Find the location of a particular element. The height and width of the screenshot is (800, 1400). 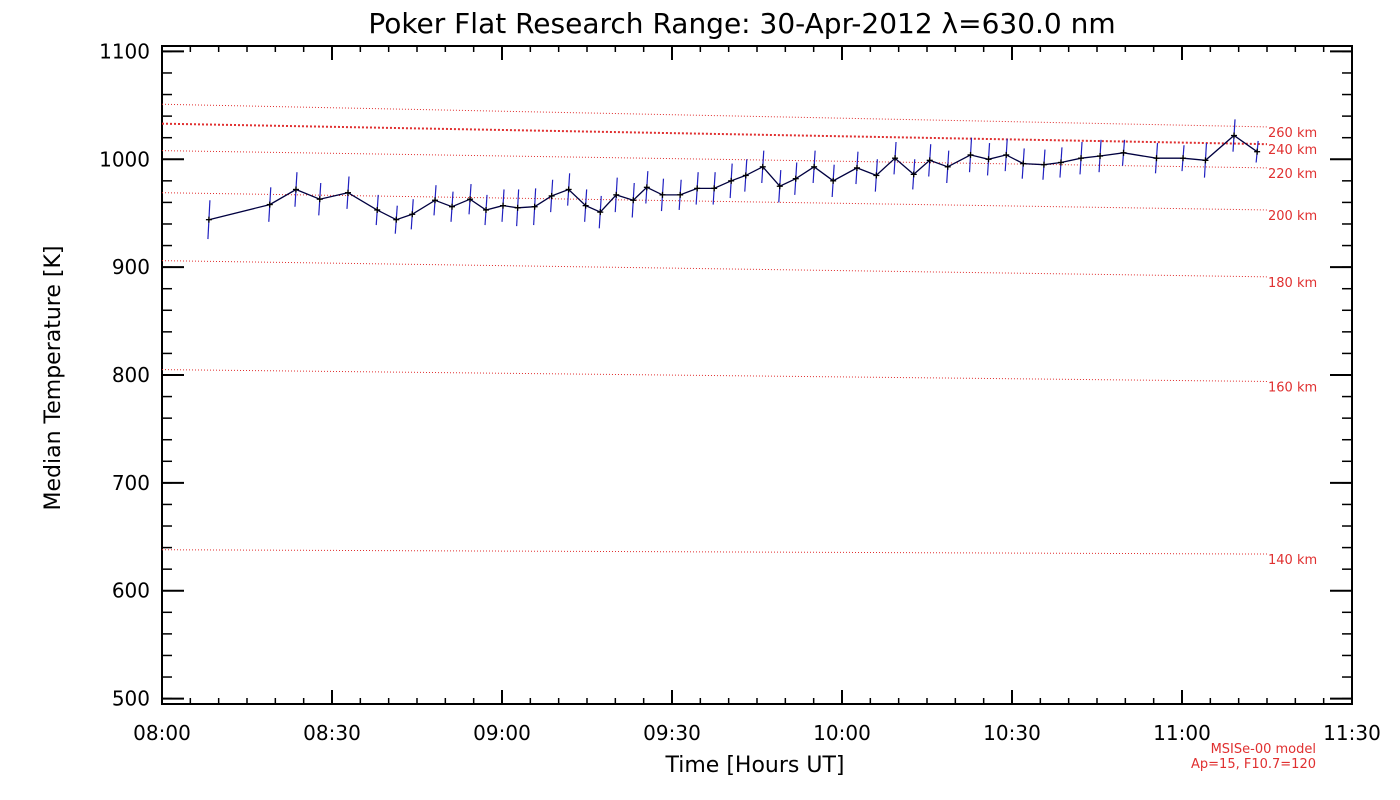

x-tick-label: 09:00 is located at coordinates (502, 733).